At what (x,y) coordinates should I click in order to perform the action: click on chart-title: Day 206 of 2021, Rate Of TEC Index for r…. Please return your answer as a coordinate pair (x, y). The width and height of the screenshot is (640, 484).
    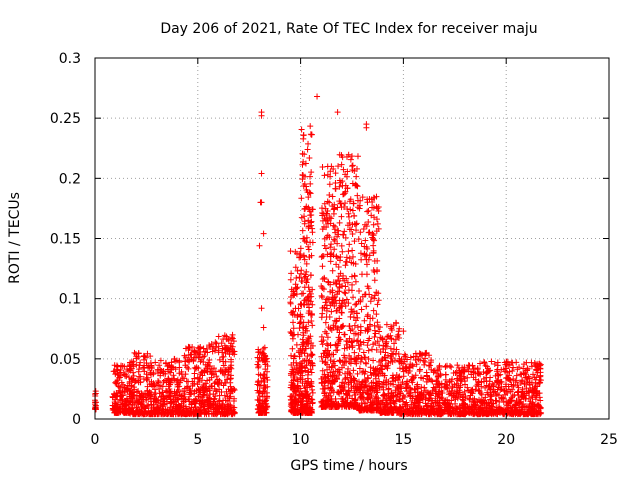
    Looking at the image, I should click on (348, 29).